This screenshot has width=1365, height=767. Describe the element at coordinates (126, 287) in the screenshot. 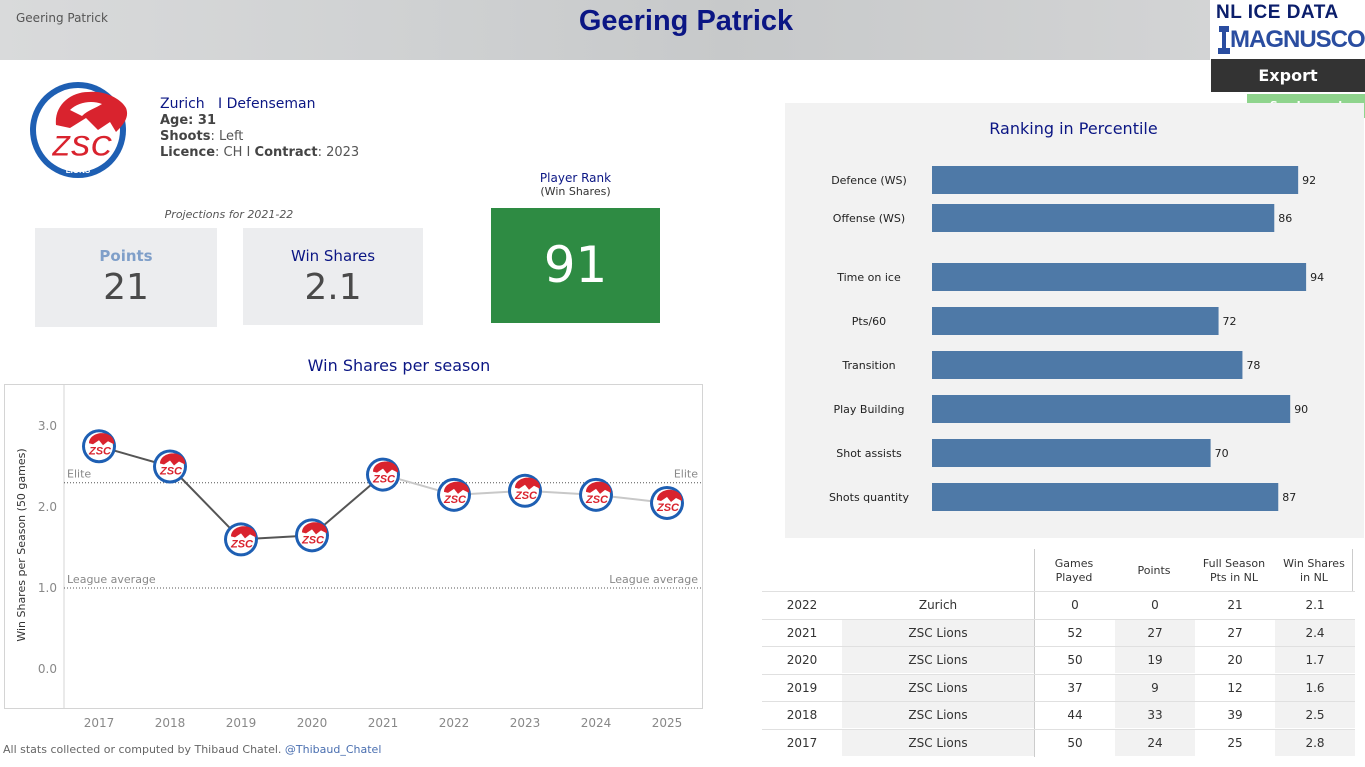

I see `points-value: 21` at that location.